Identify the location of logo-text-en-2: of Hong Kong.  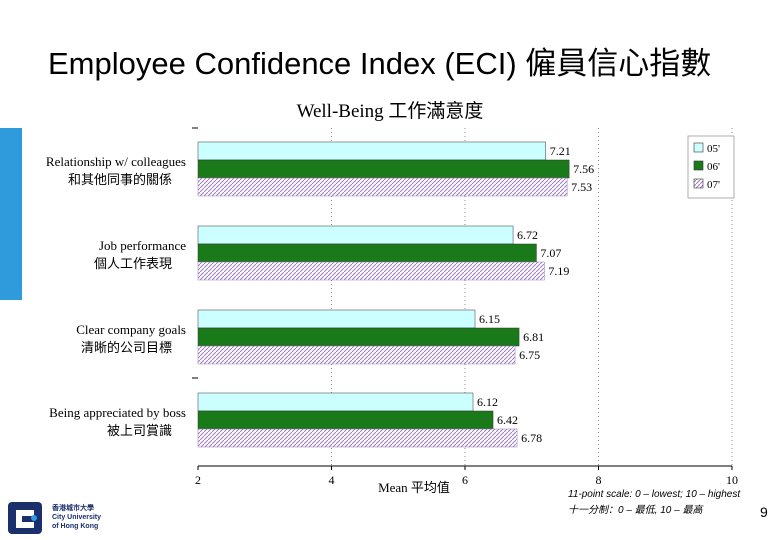
(75, 526).